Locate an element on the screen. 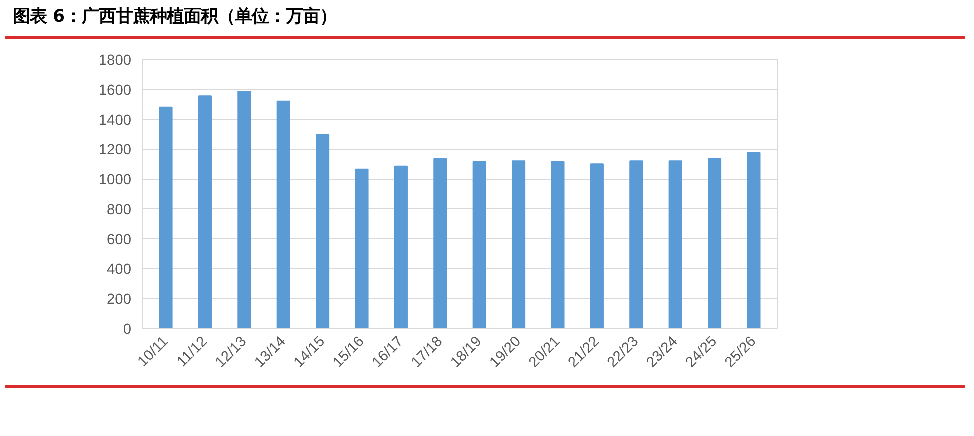 Image resolution: width=974 pixels, height=436 pixels. y-tick-label: 800 is located at coordinates (119, 210).